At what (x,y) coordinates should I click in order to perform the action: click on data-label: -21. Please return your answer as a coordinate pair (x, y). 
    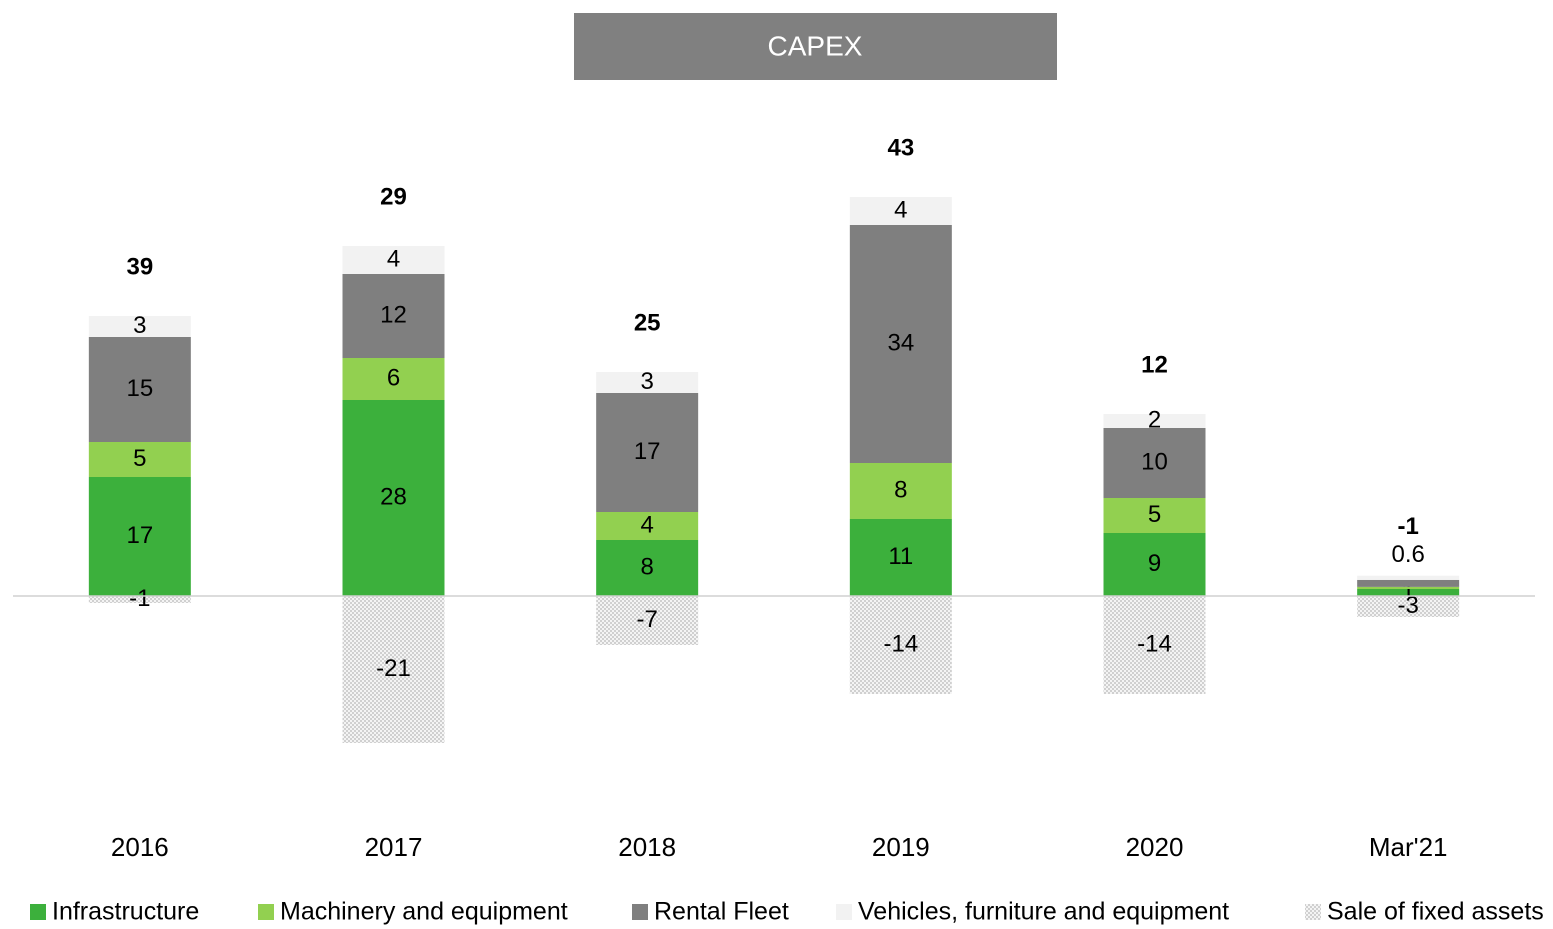
    Looking at the image, I should click on (393, 668).